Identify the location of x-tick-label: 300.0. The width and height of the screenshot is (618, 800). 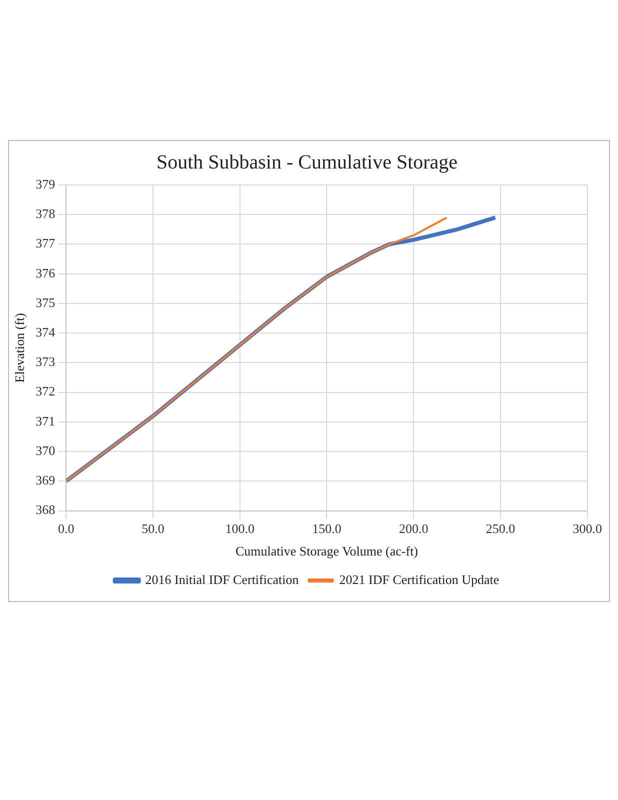
(587, 528).